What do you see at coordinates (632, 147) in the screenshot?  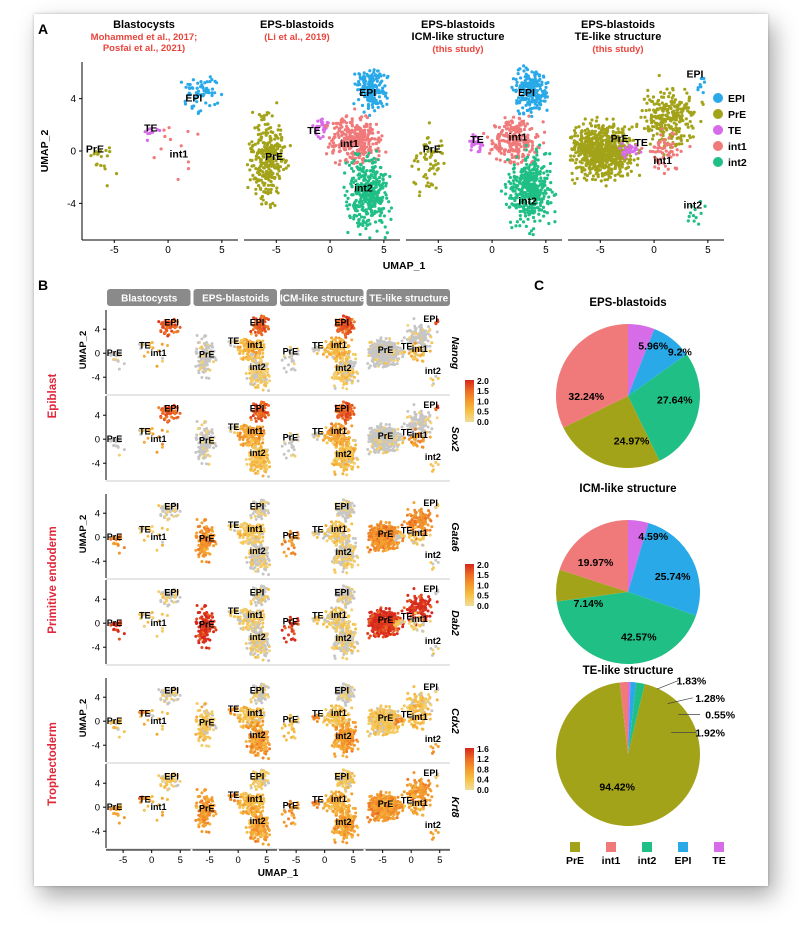 I see `cell-point-TE` at bounding box center [632, 147].